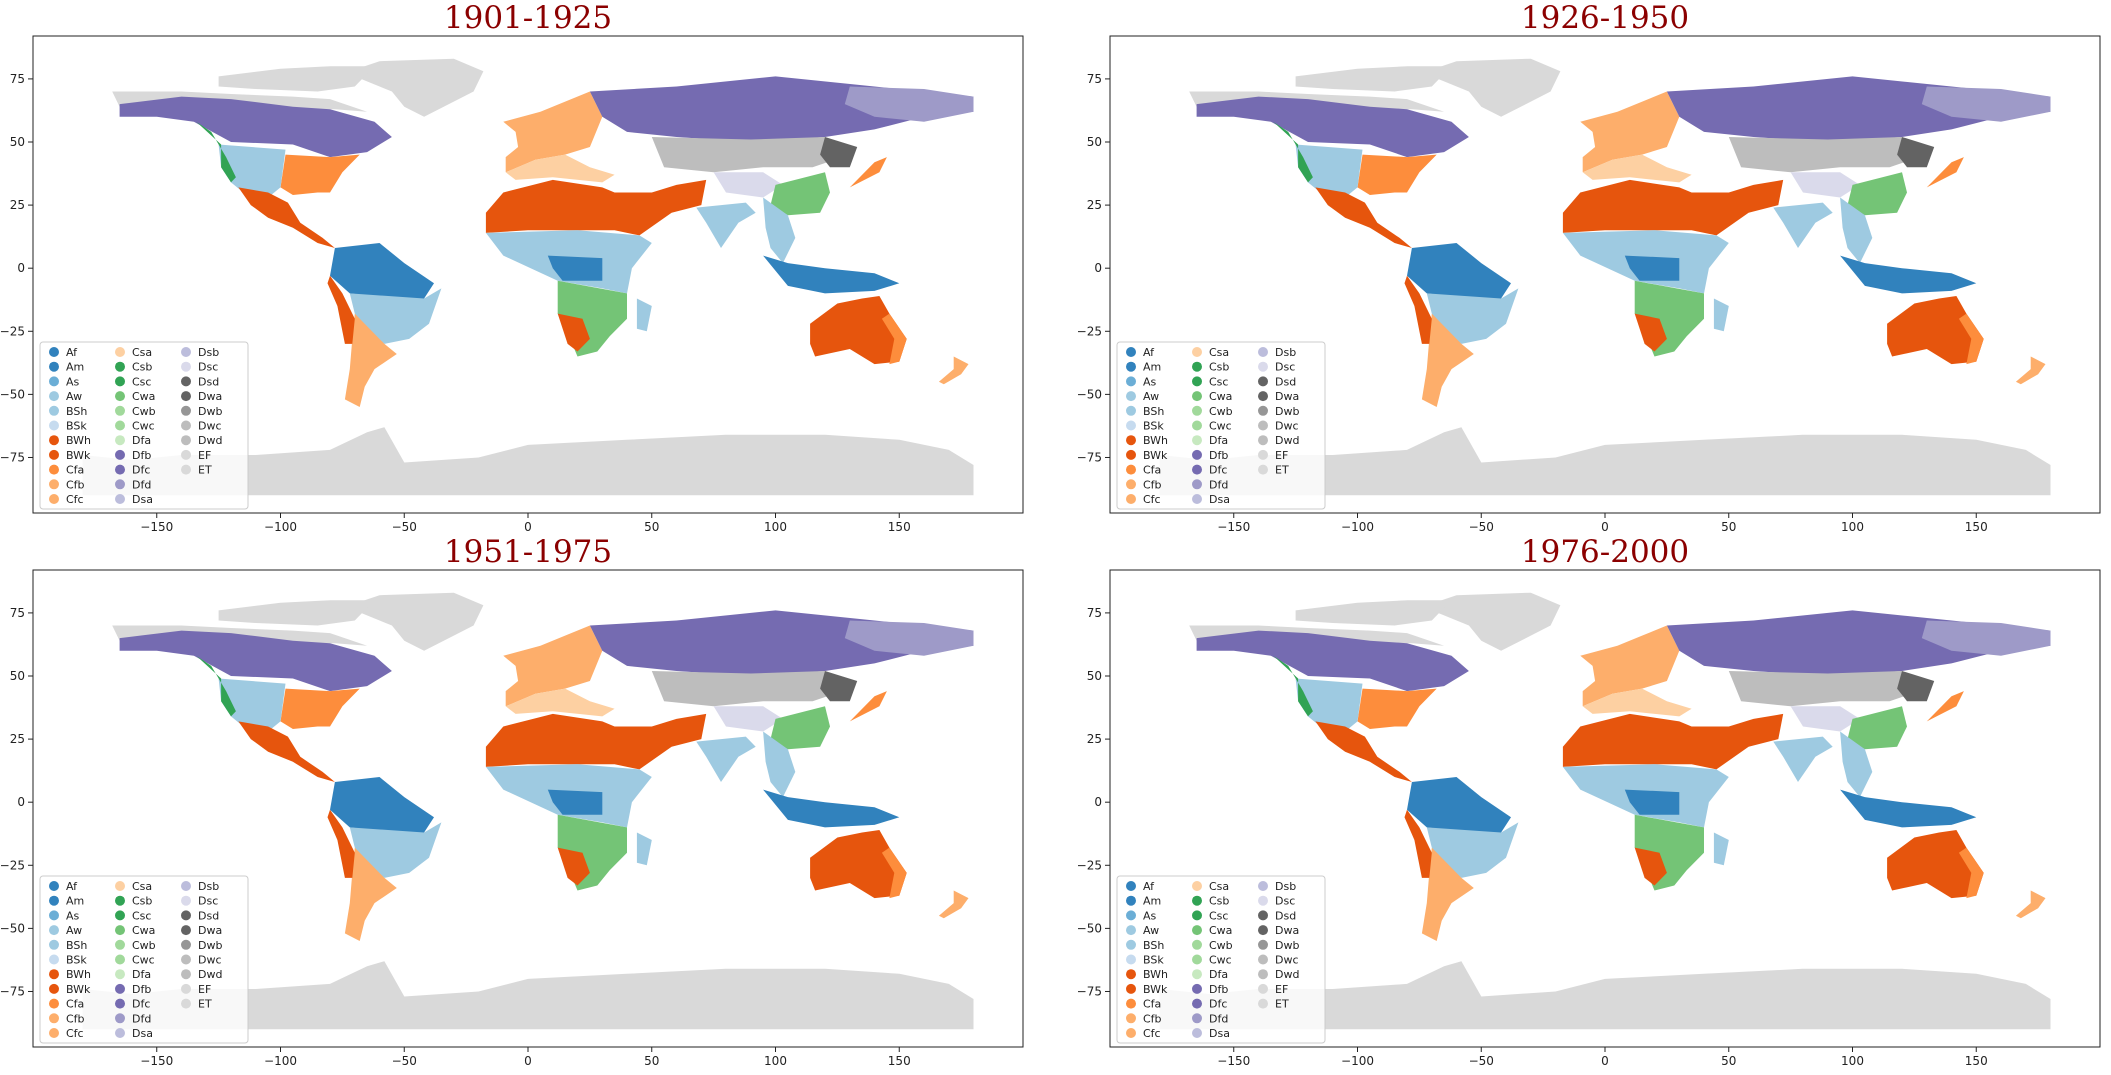 This screenshot has width=2111, height=1075. What do you see at coordinates (1094, 676) in the screenshot?
I see `y-tick-label: 50` at bounding box center [1094, 676].